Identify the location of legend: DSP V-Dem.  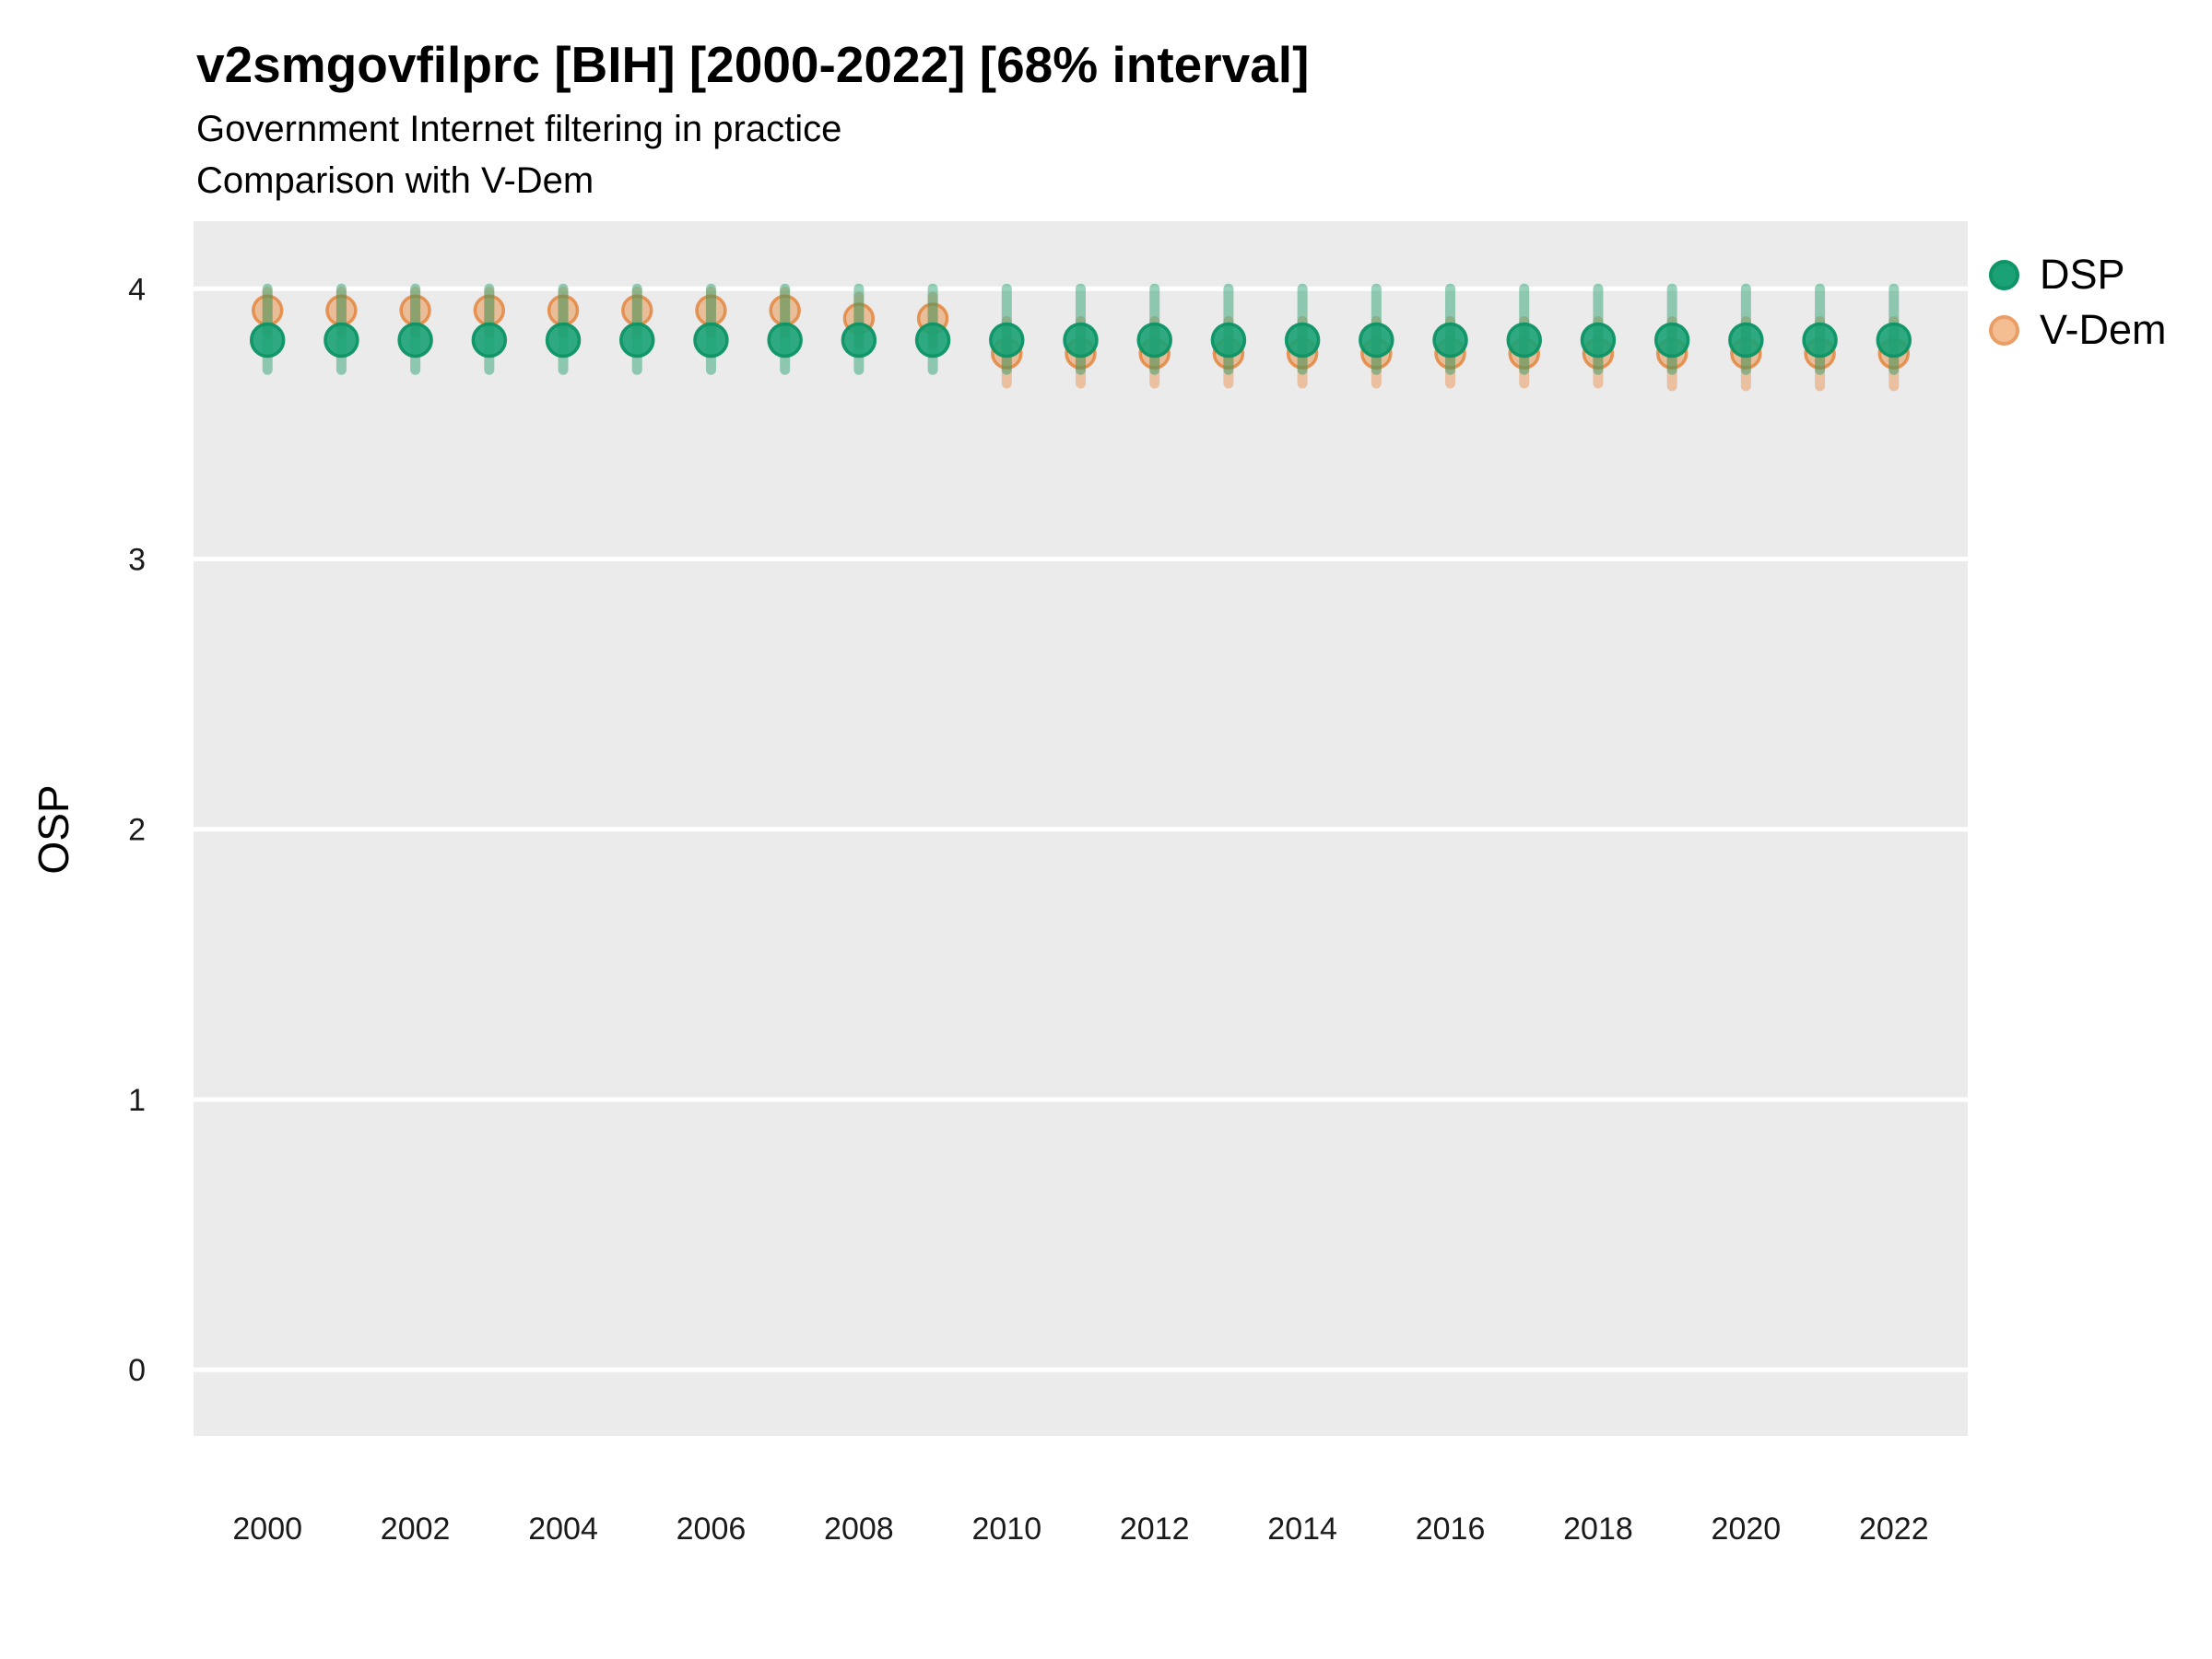
(2078, 302).